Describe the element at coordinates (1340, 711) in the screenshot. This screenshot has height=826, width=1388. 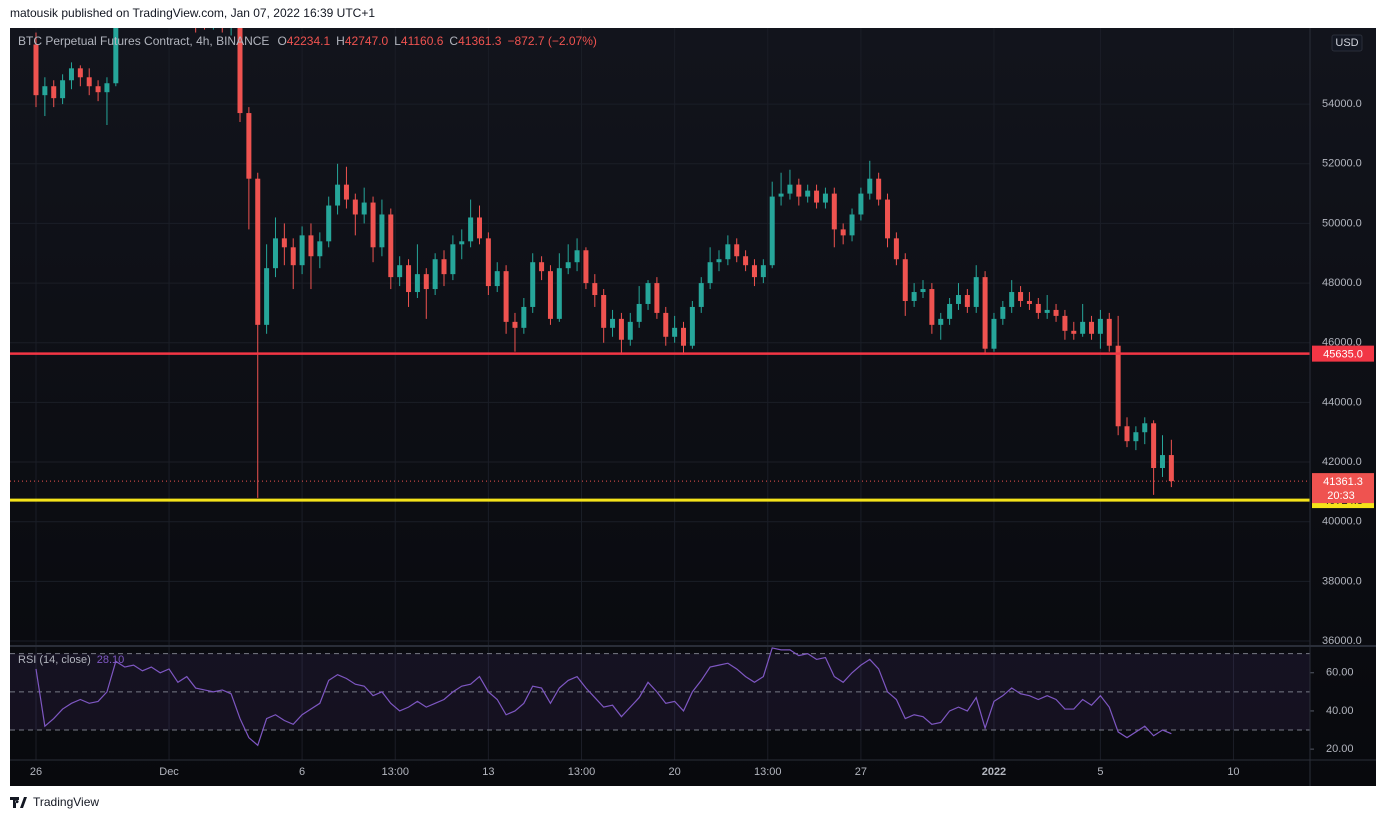
I see `rsi-tick-label: 40.00` at that location.